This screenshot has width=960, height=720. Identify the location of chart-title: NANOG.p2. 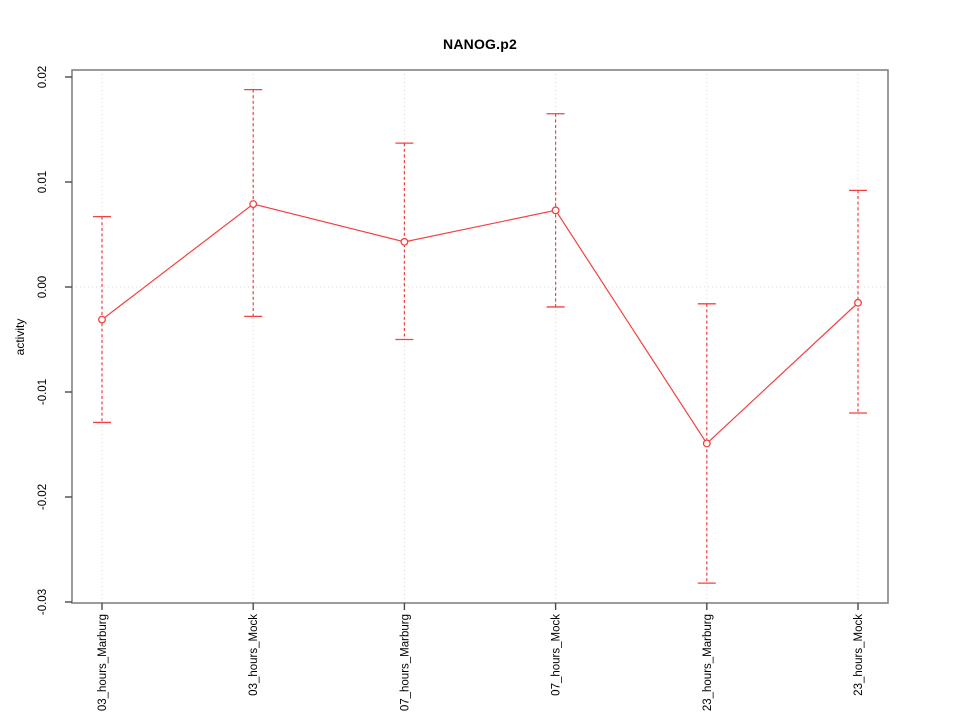
(480, 44).